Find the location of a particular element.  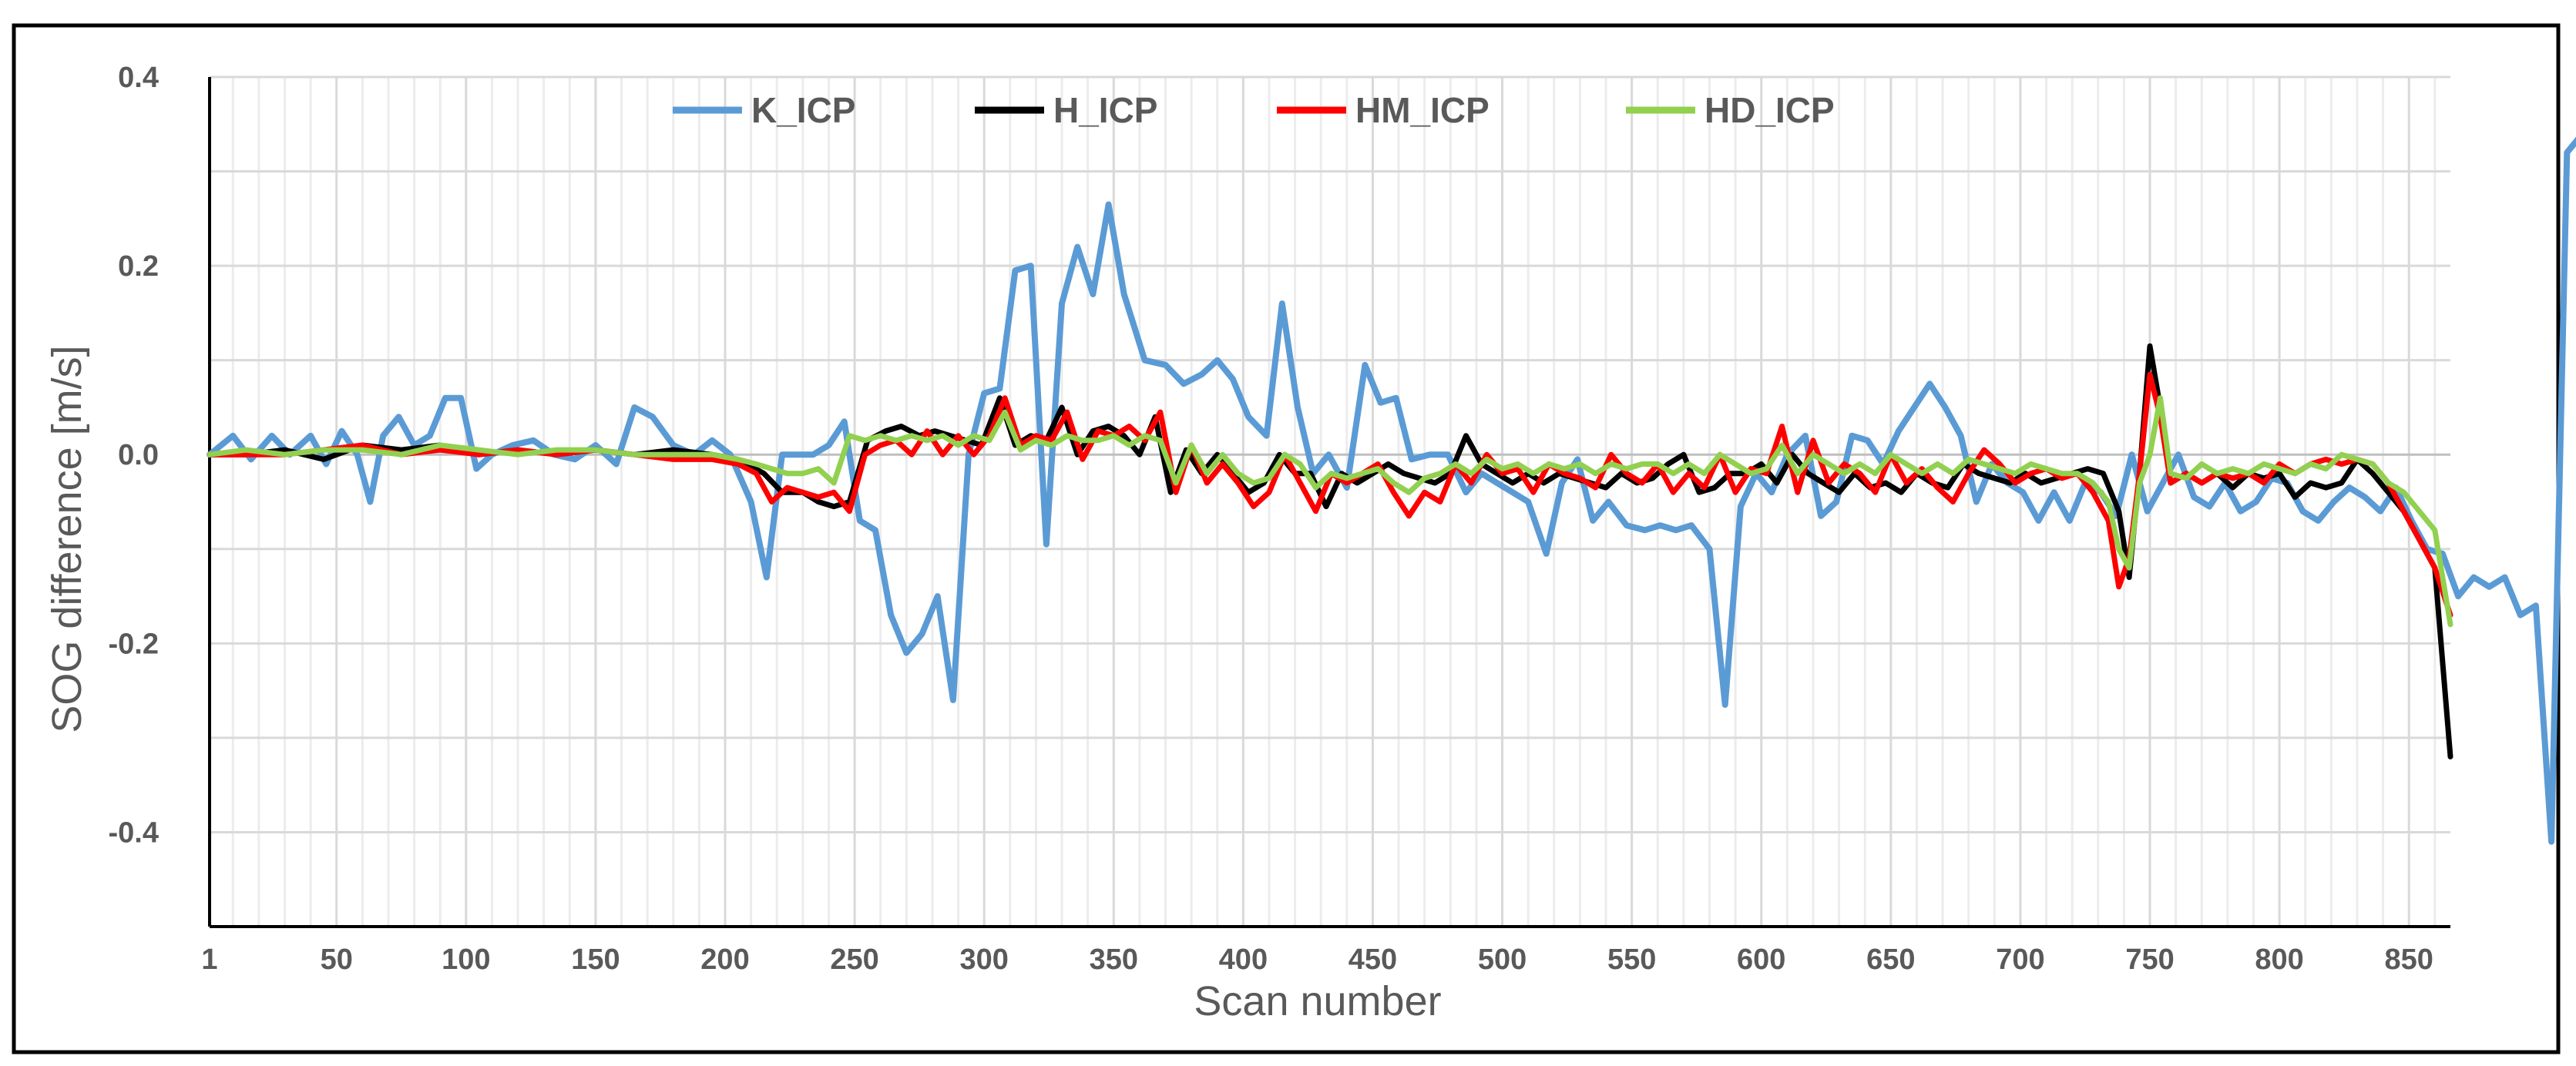

y-tick-label: 0.0 is located at coordinates (138, 455).